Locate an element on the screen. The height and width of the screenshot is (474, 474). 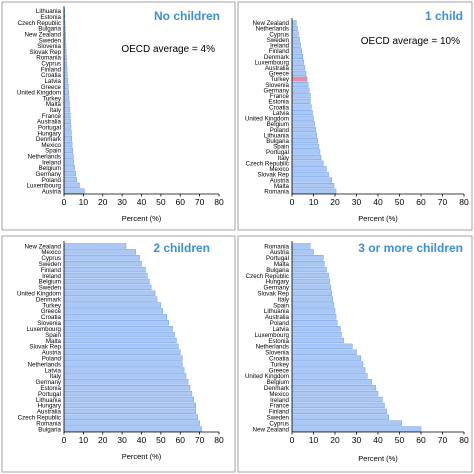
category-label: Netherlands is located at coordinates (272, 347).